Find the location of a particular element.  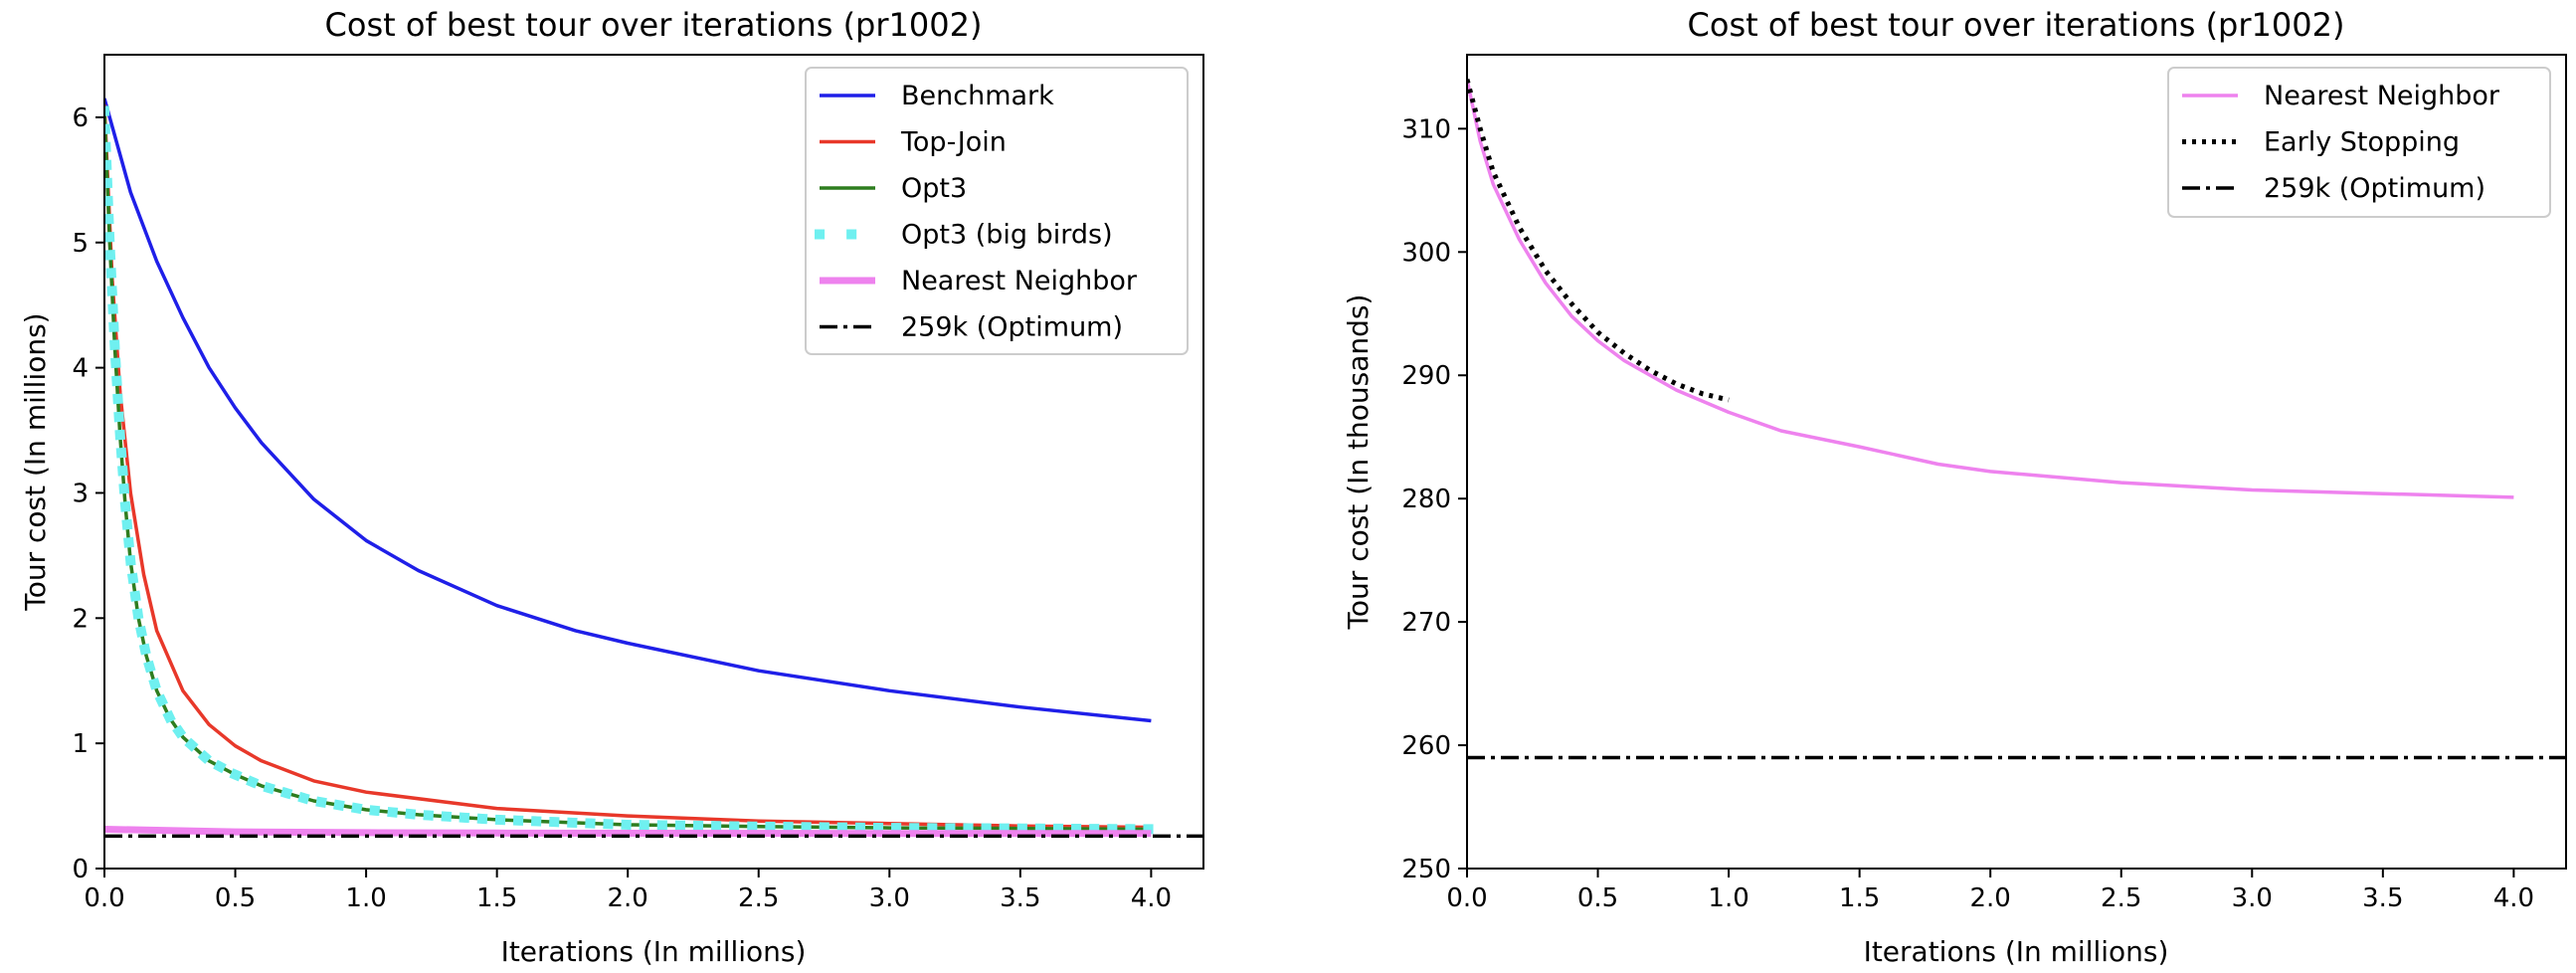

y-tick-label: 2 is located at coordinates (80, 619).